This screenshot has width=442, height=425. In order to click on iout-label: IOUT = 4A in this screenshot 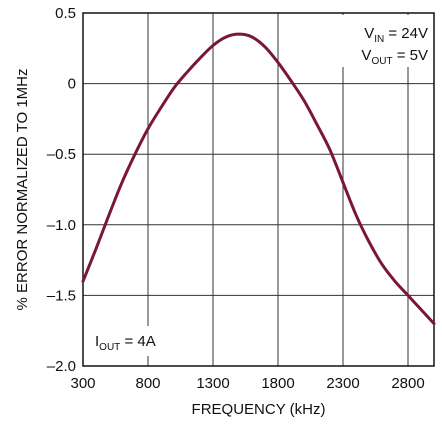, I will do `click(128, 341)`.